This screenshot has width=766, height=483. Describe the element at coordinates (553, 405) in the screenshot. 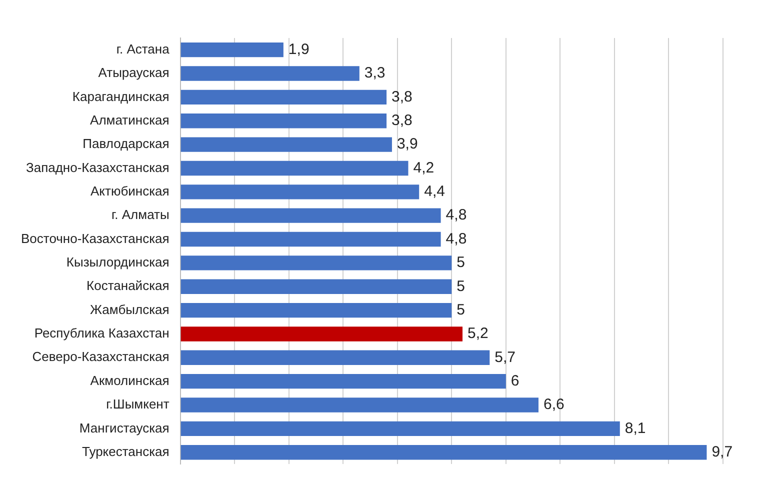

I see `data-label: 6,6` at that location.